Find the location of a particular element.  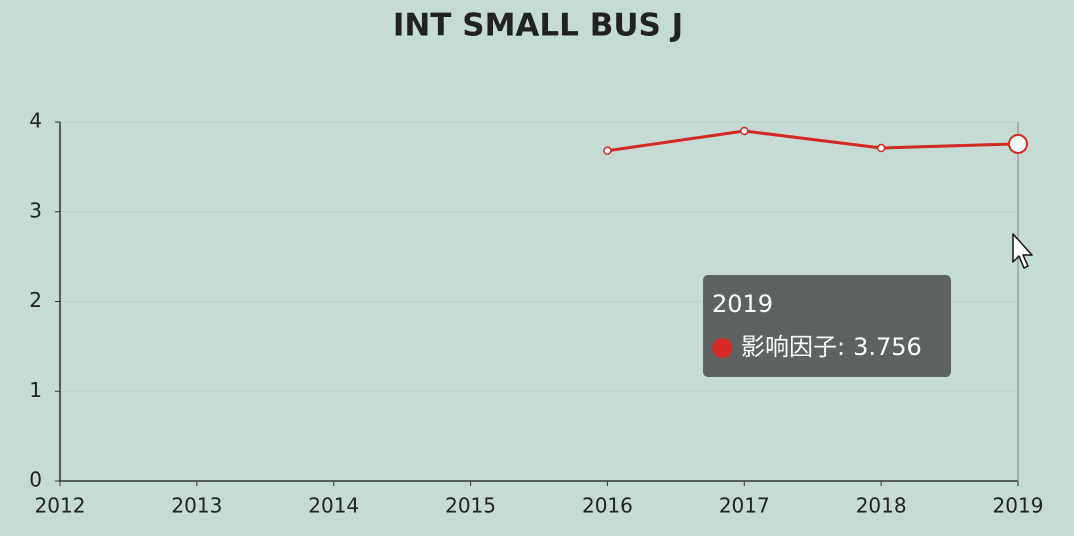

tooltip: 2019 影响因子:3.756 is located at coordinates (827, 326).